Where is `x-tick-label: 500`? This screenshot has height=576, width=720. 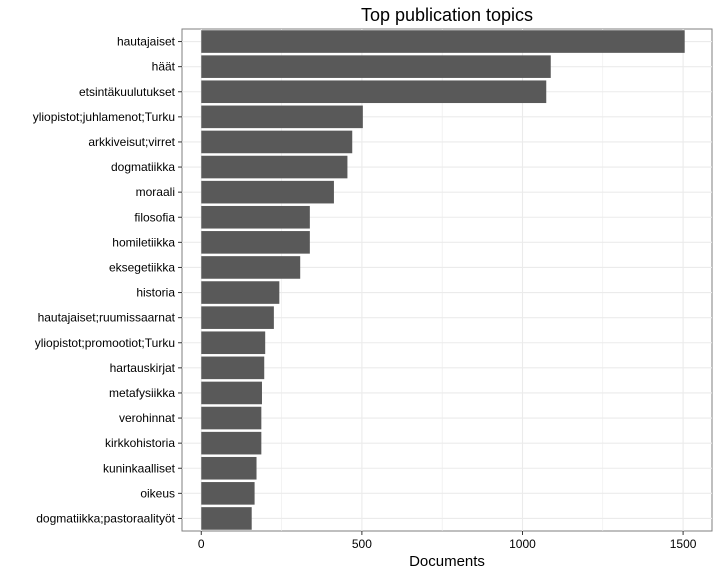 x-tick-label: 500 is located at coordinates (362, 544).